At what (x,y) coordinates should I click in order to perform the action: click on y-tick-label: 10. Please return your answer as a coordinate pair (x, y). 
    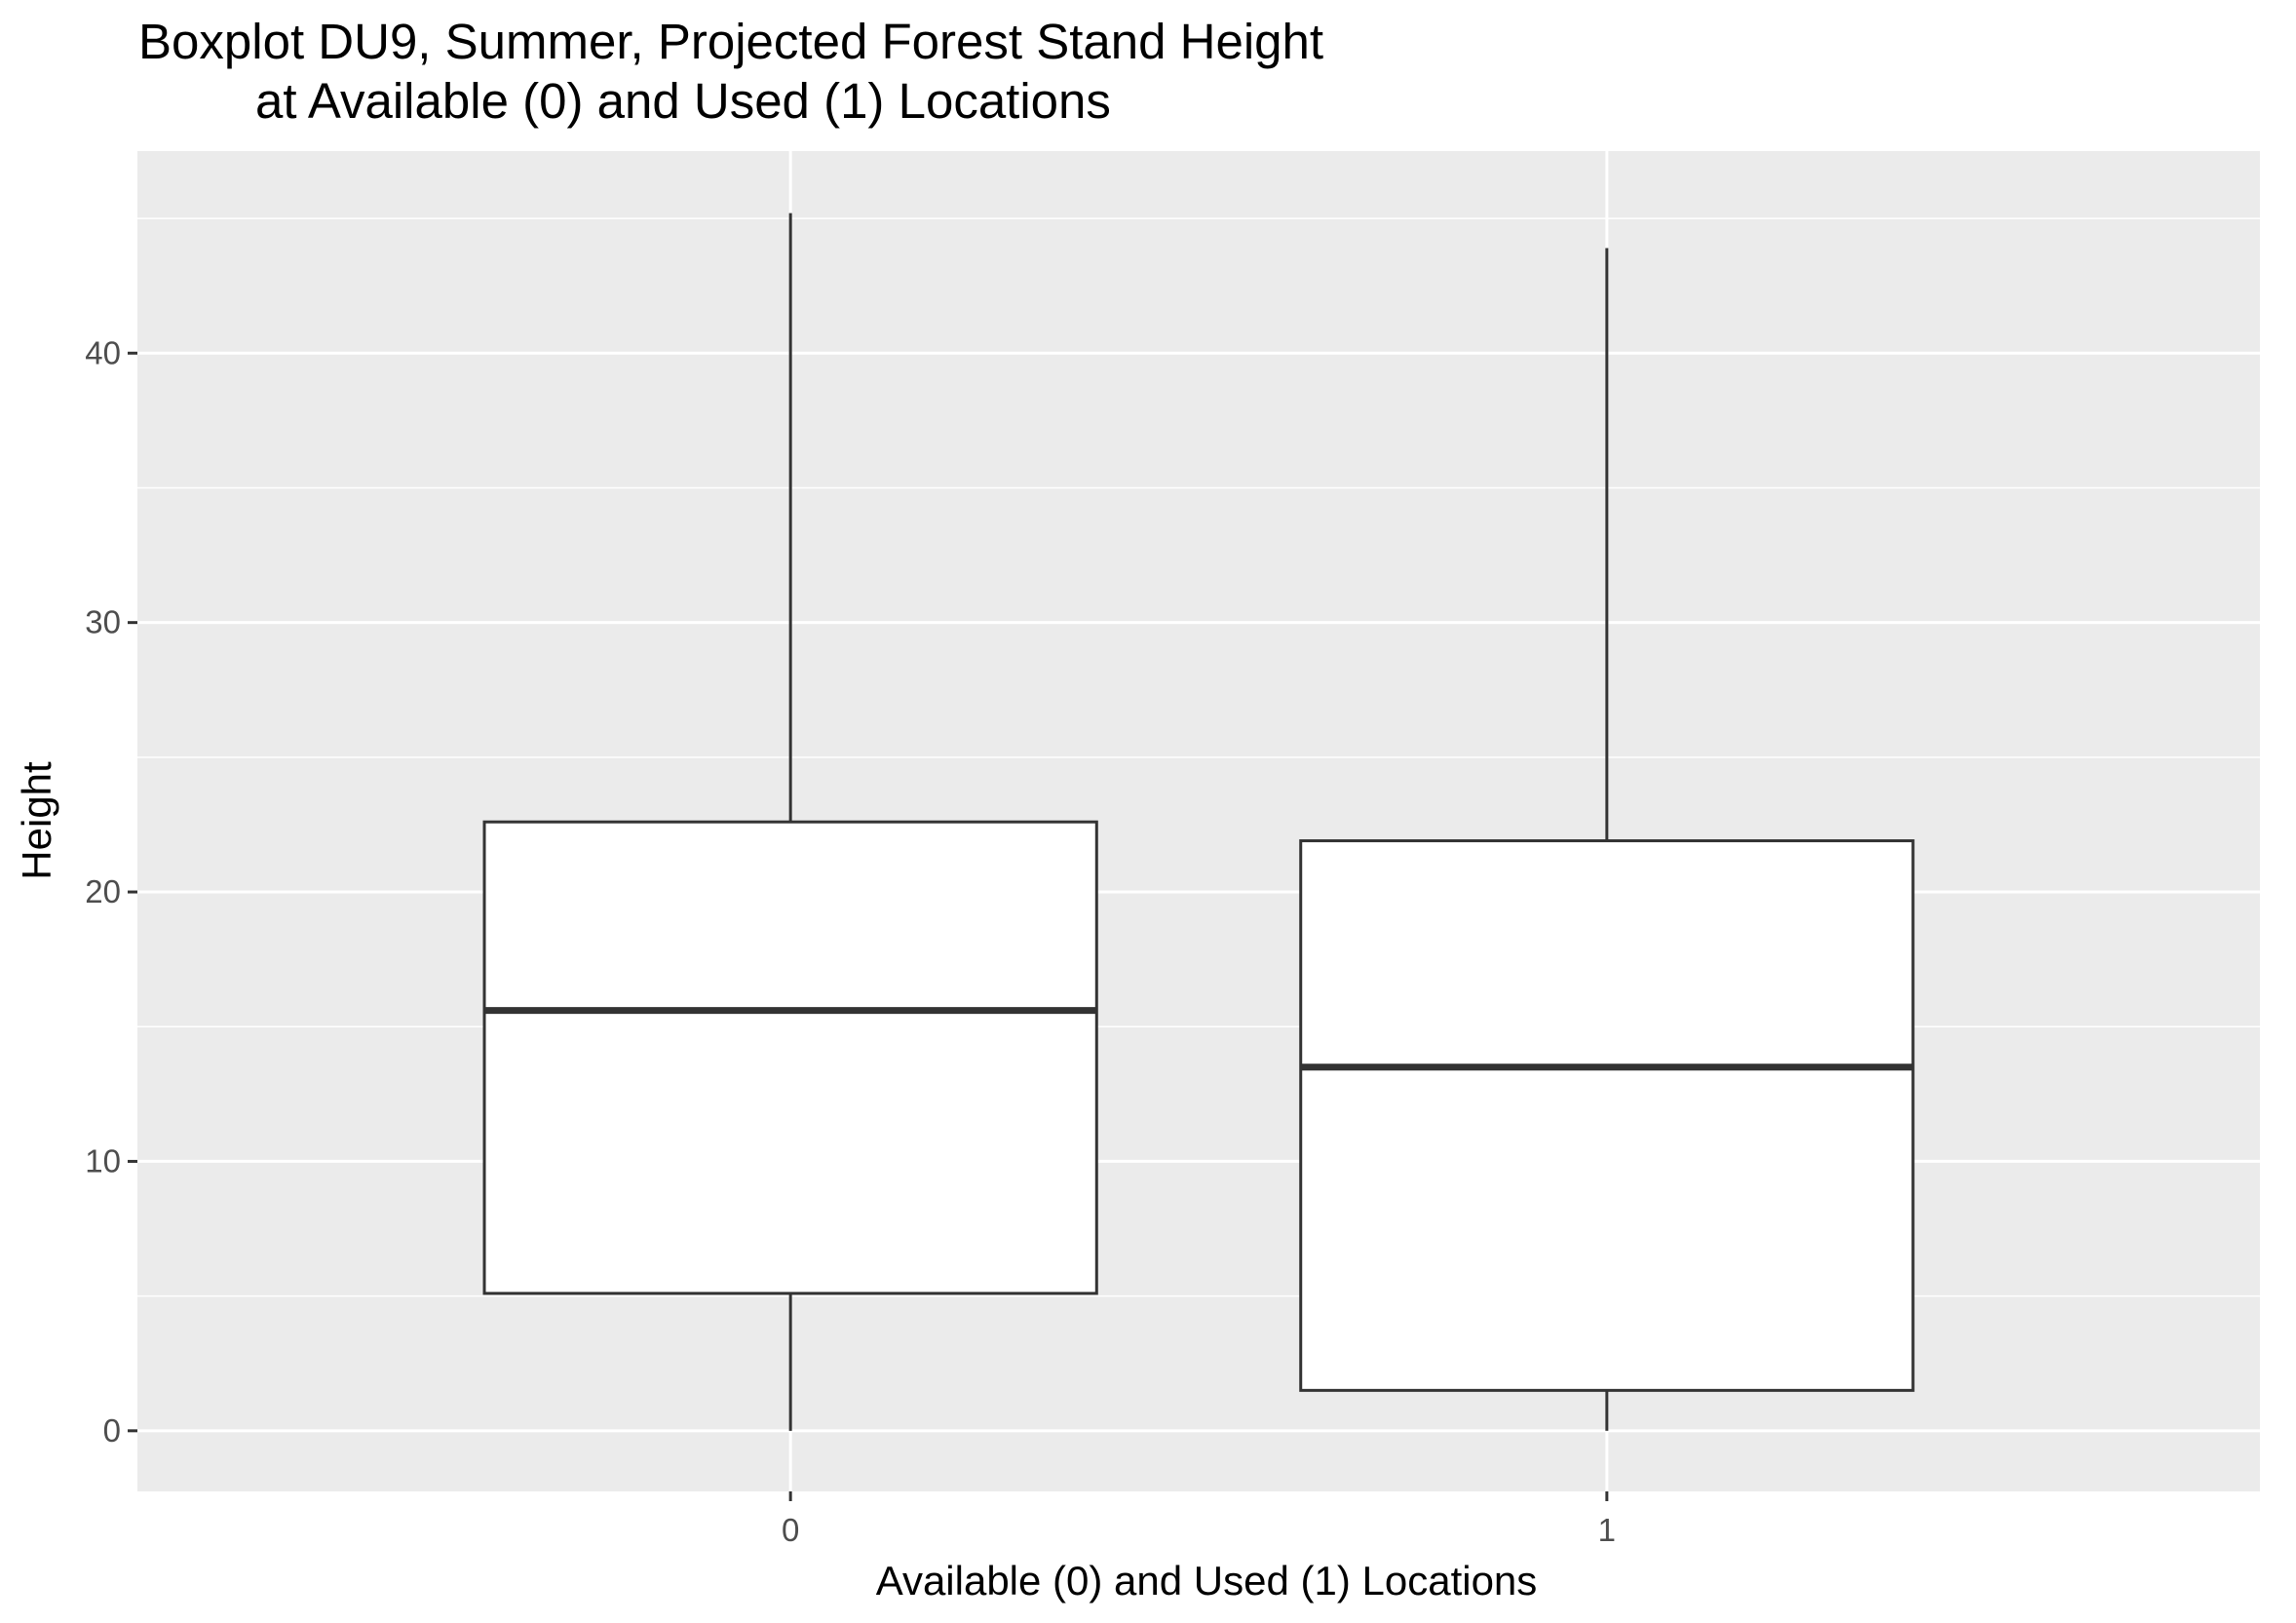
    Looking at the image, I should click on (103, 1161).